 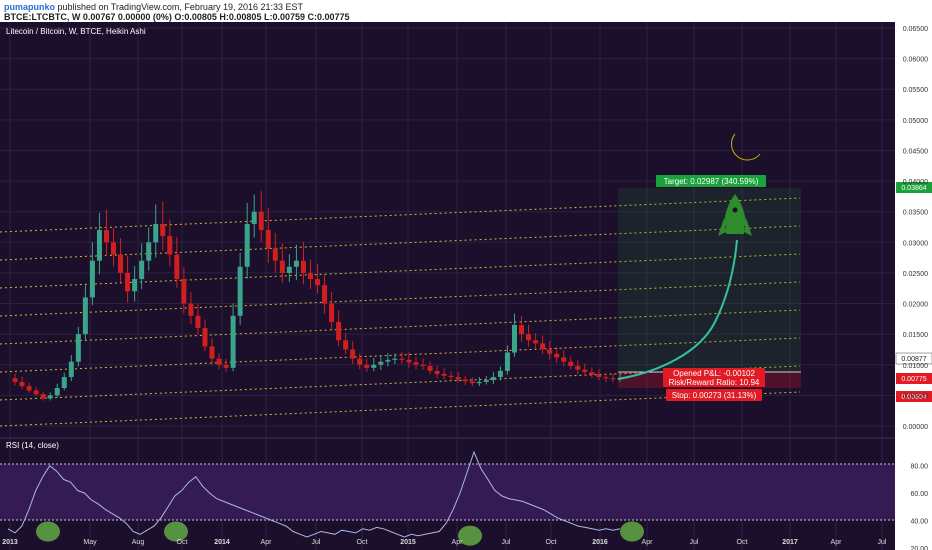 I want to click on y-tick-label: 0.00500, so click(x=915, y=396).